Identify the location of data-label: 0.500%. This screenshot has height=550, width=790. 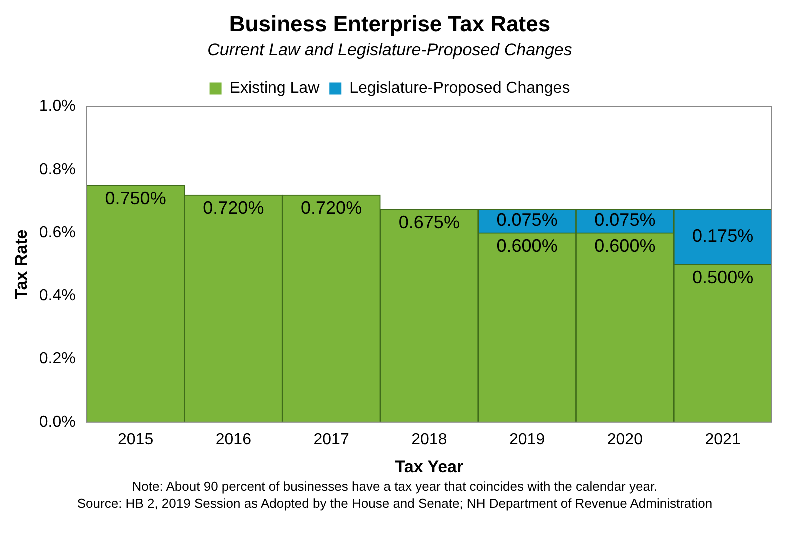
(723, 278).